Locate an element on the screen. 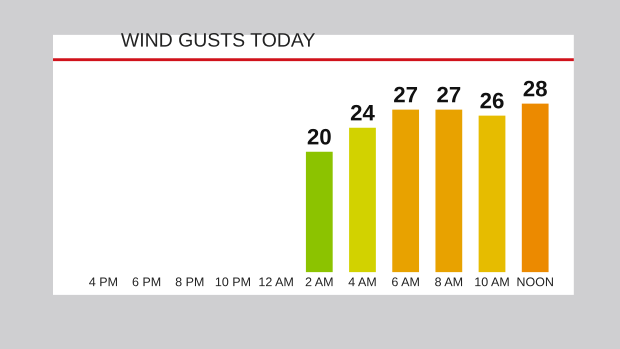 The image size is (620, 349). x-tick-label: 4 AM is located at coordinates (362, 282).